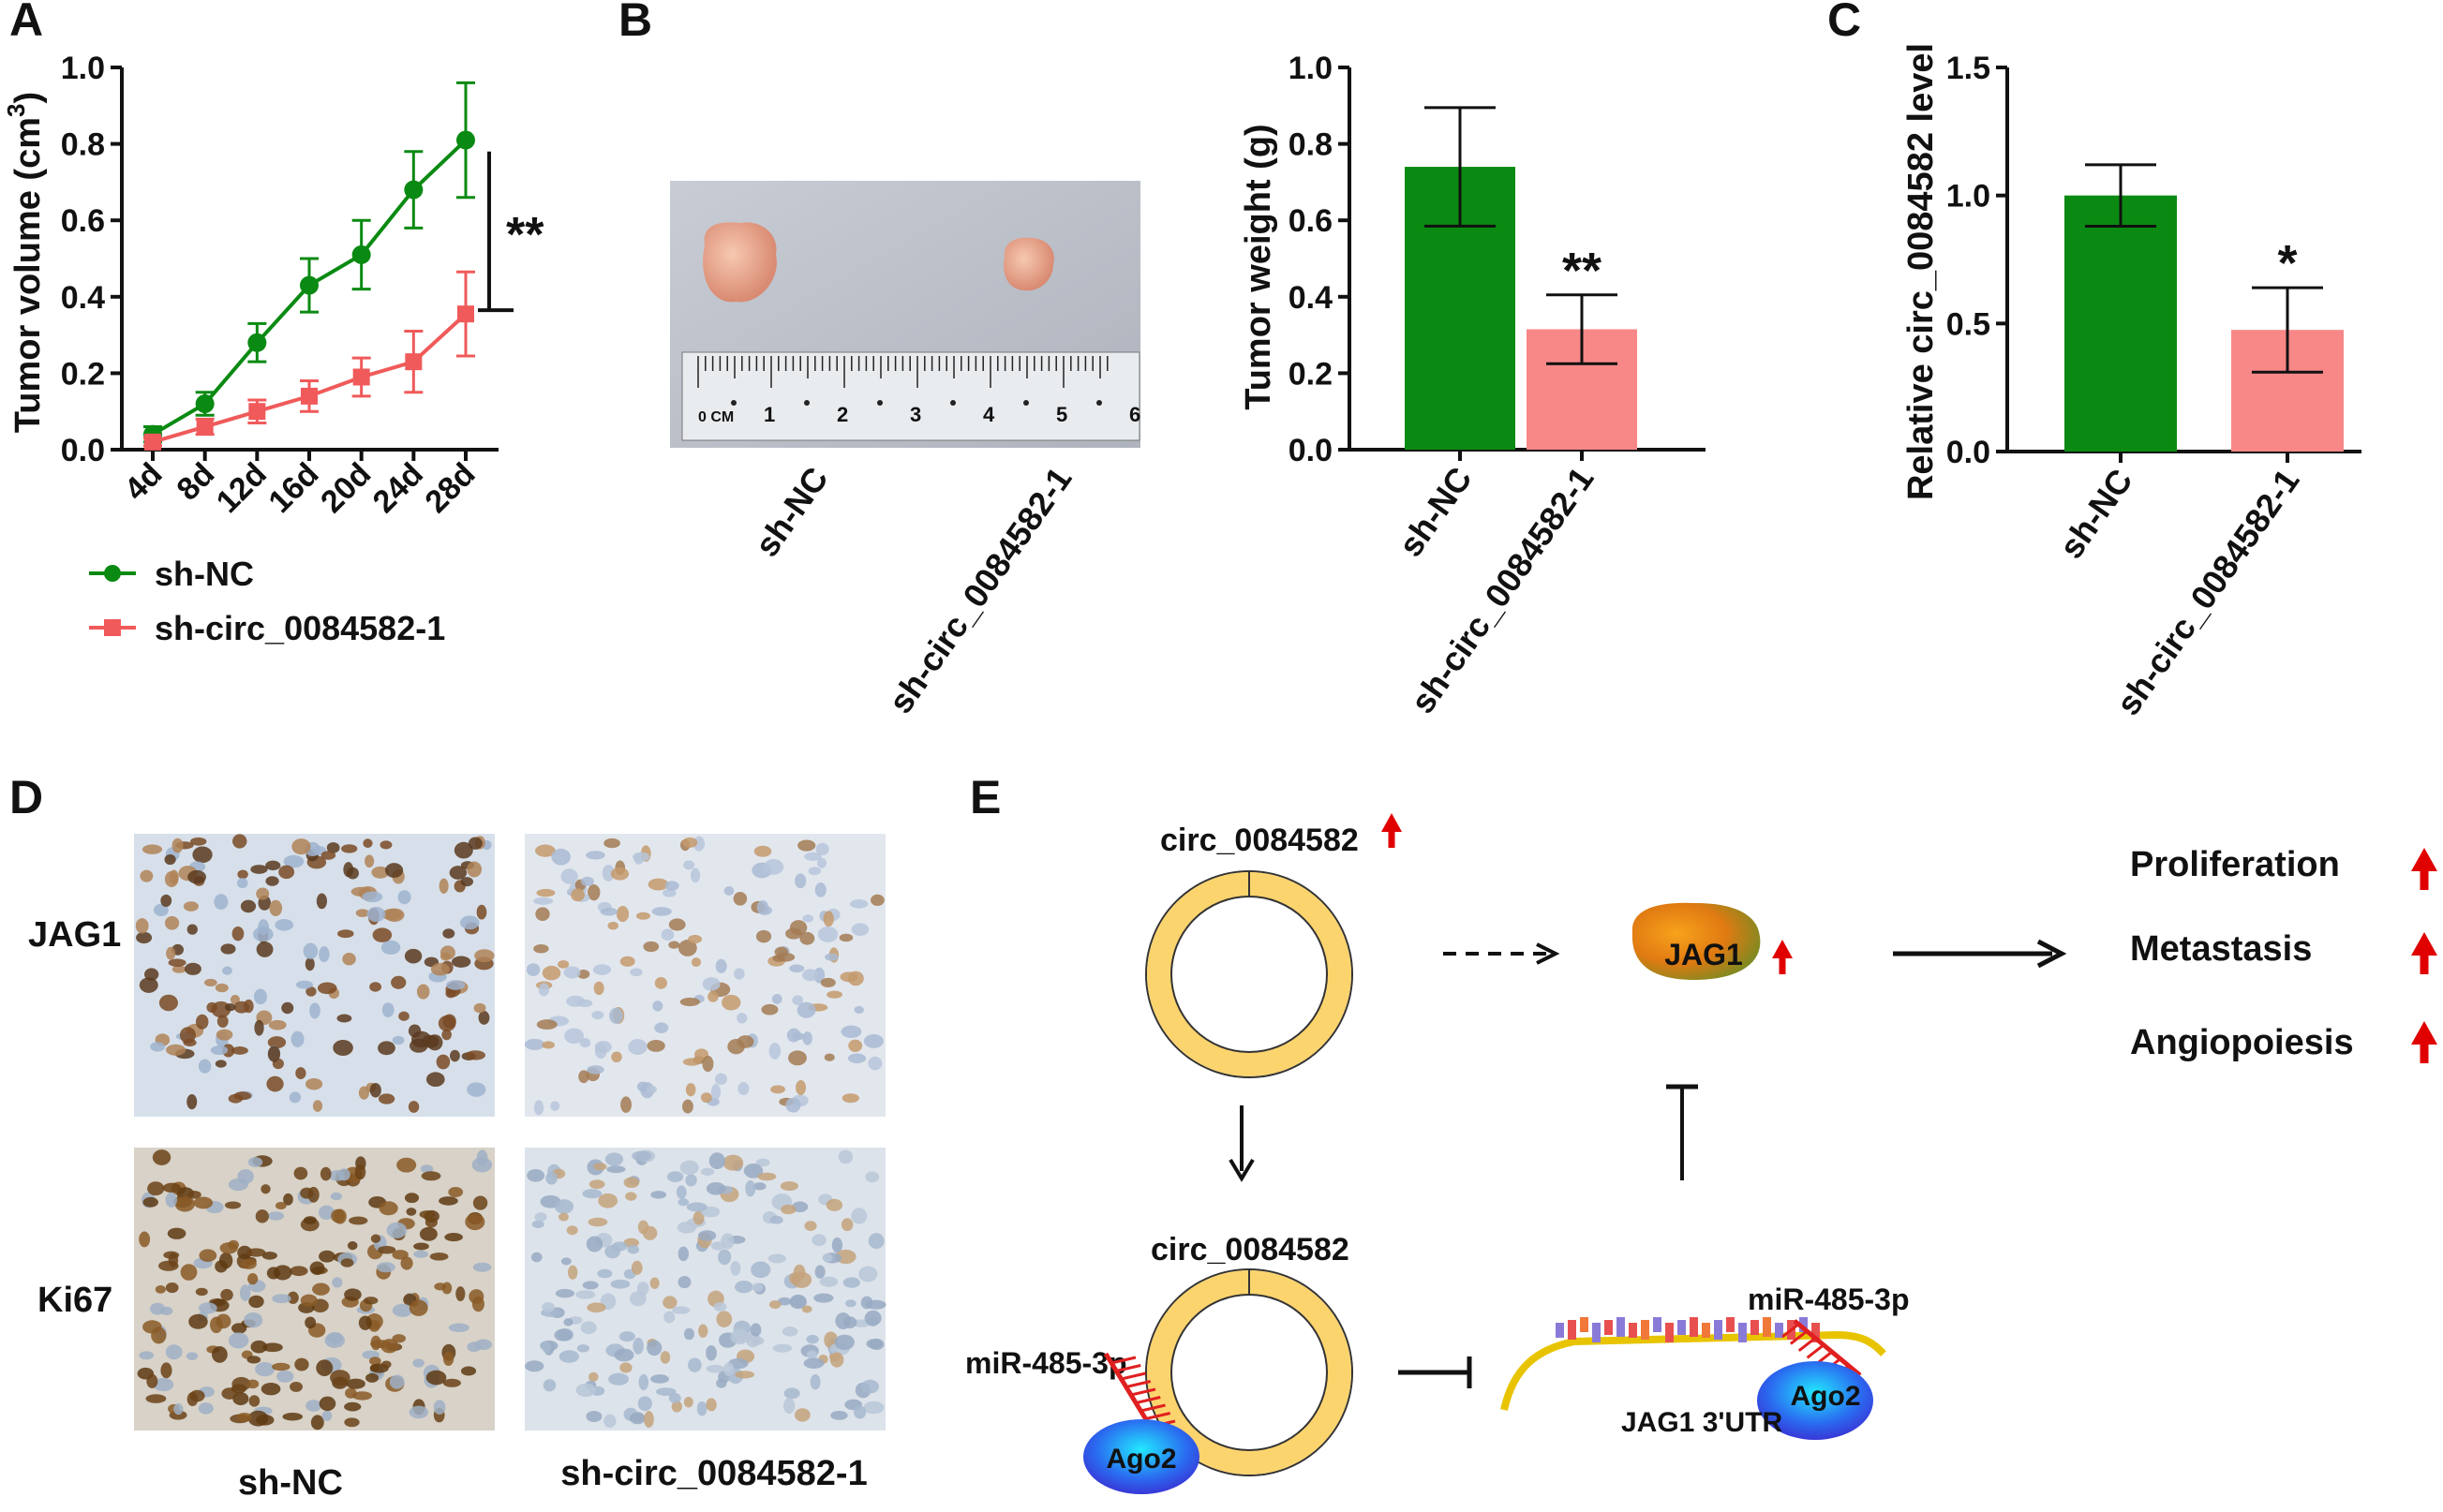  What do you see at coordinates (1688, 1329) in the screenshot?
I see `utr-bases` at bounding box center [1688, 1329].